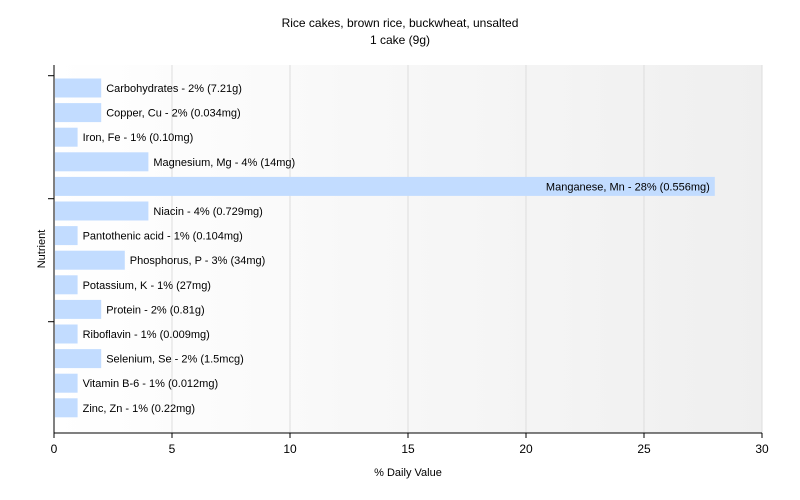 This screenshot has width=800, height=500. Describe the element at coordinates (207, 212) in the screenshot. I see `bar-label: Niacin - 4% (0.729mg)` at that location.